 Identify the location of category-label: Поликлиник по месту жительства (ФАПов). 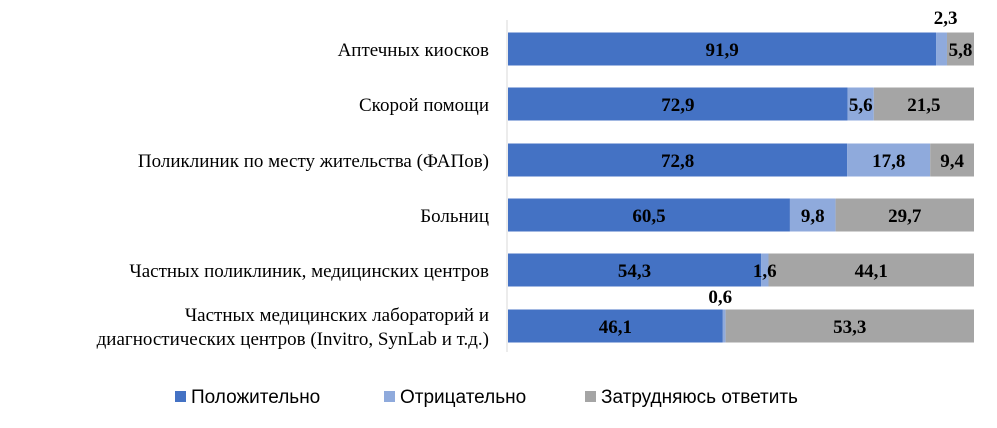
(313, 161).